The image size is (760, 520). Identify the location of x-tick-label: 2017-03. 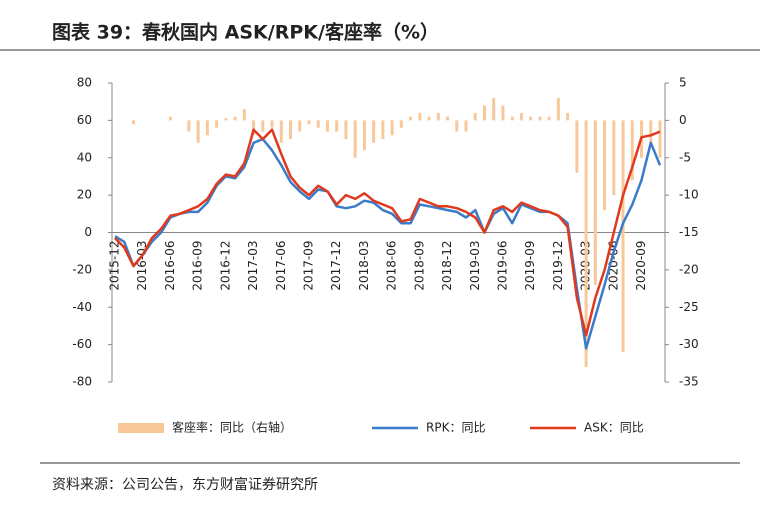
(253, 266).